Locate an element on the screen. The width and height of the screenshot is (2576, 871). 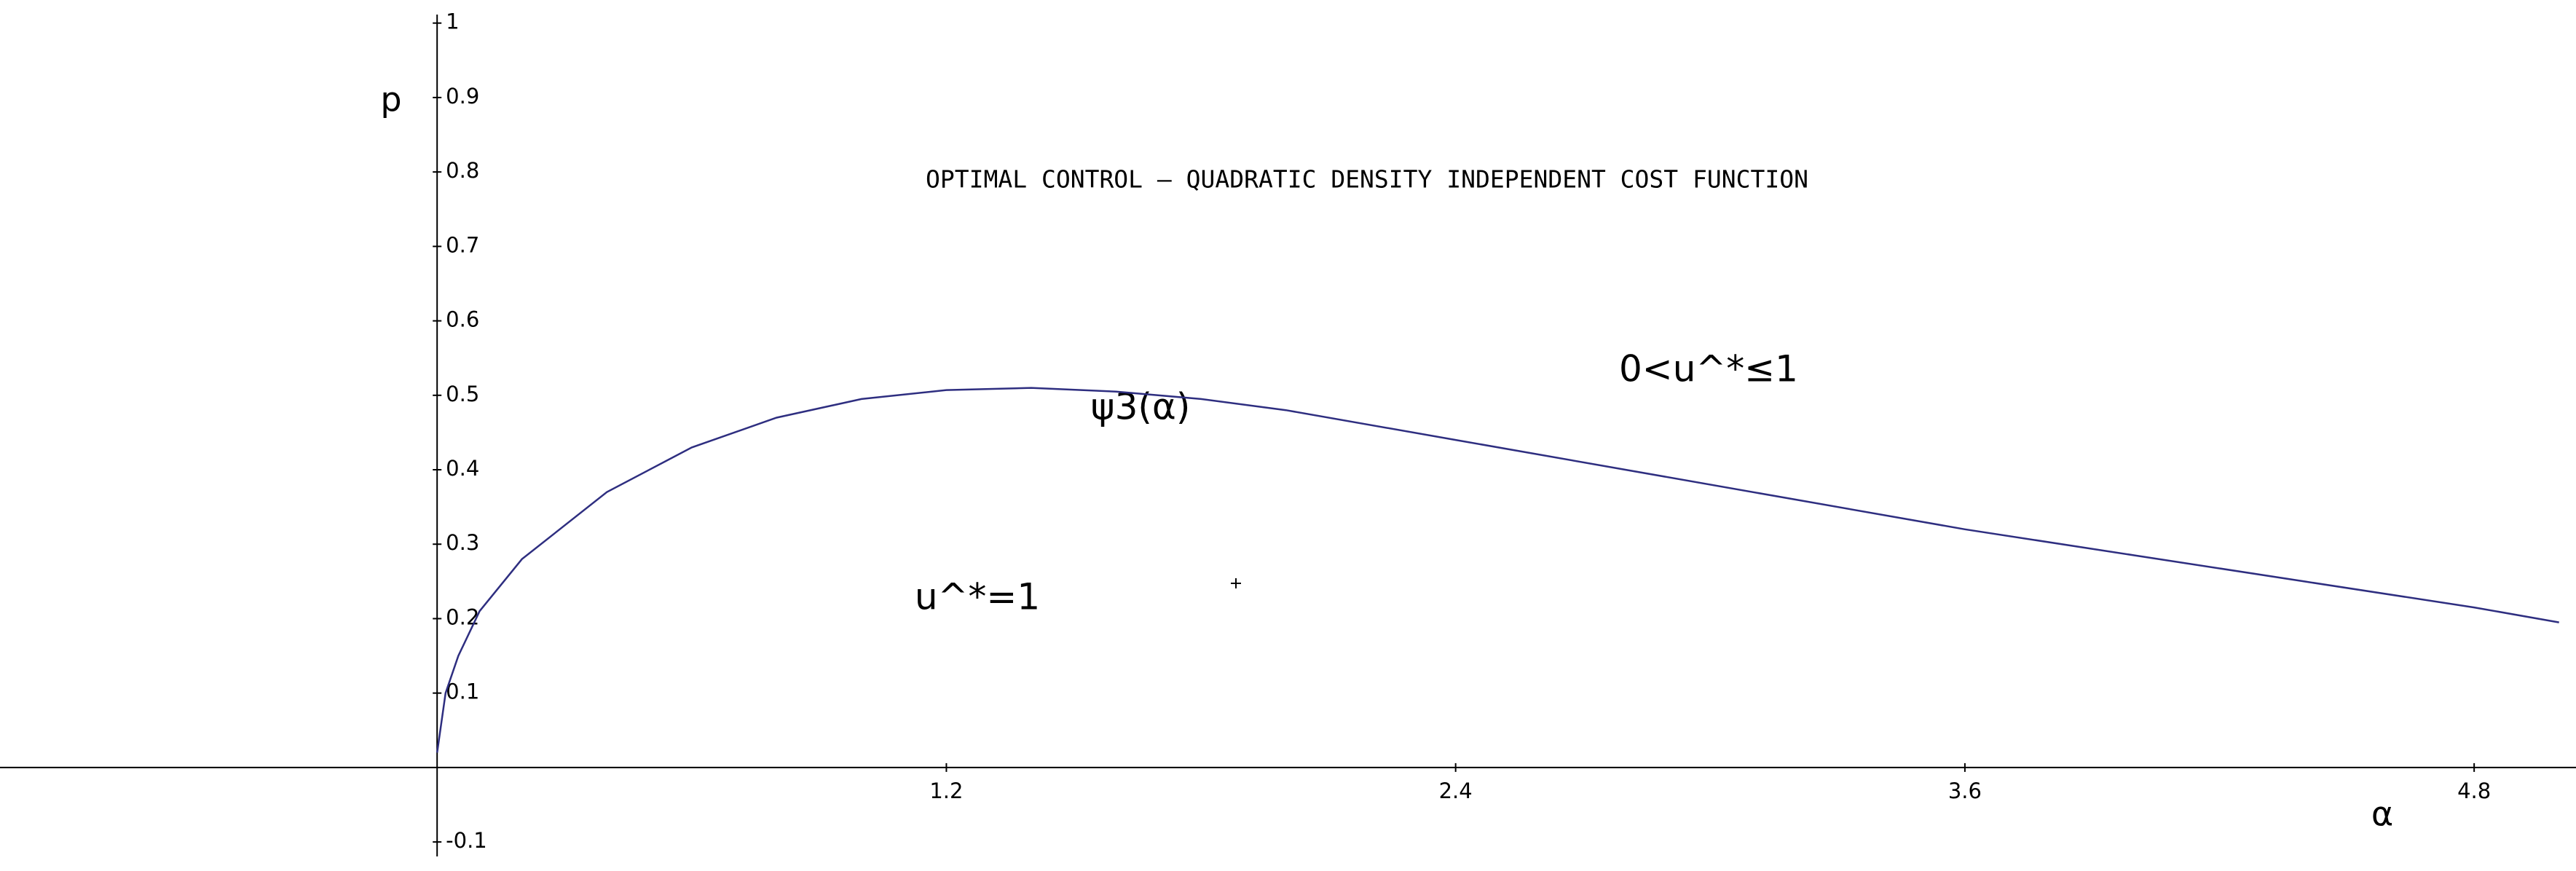
y-tick-label: 0.6 is located at coordinates (462, 319).